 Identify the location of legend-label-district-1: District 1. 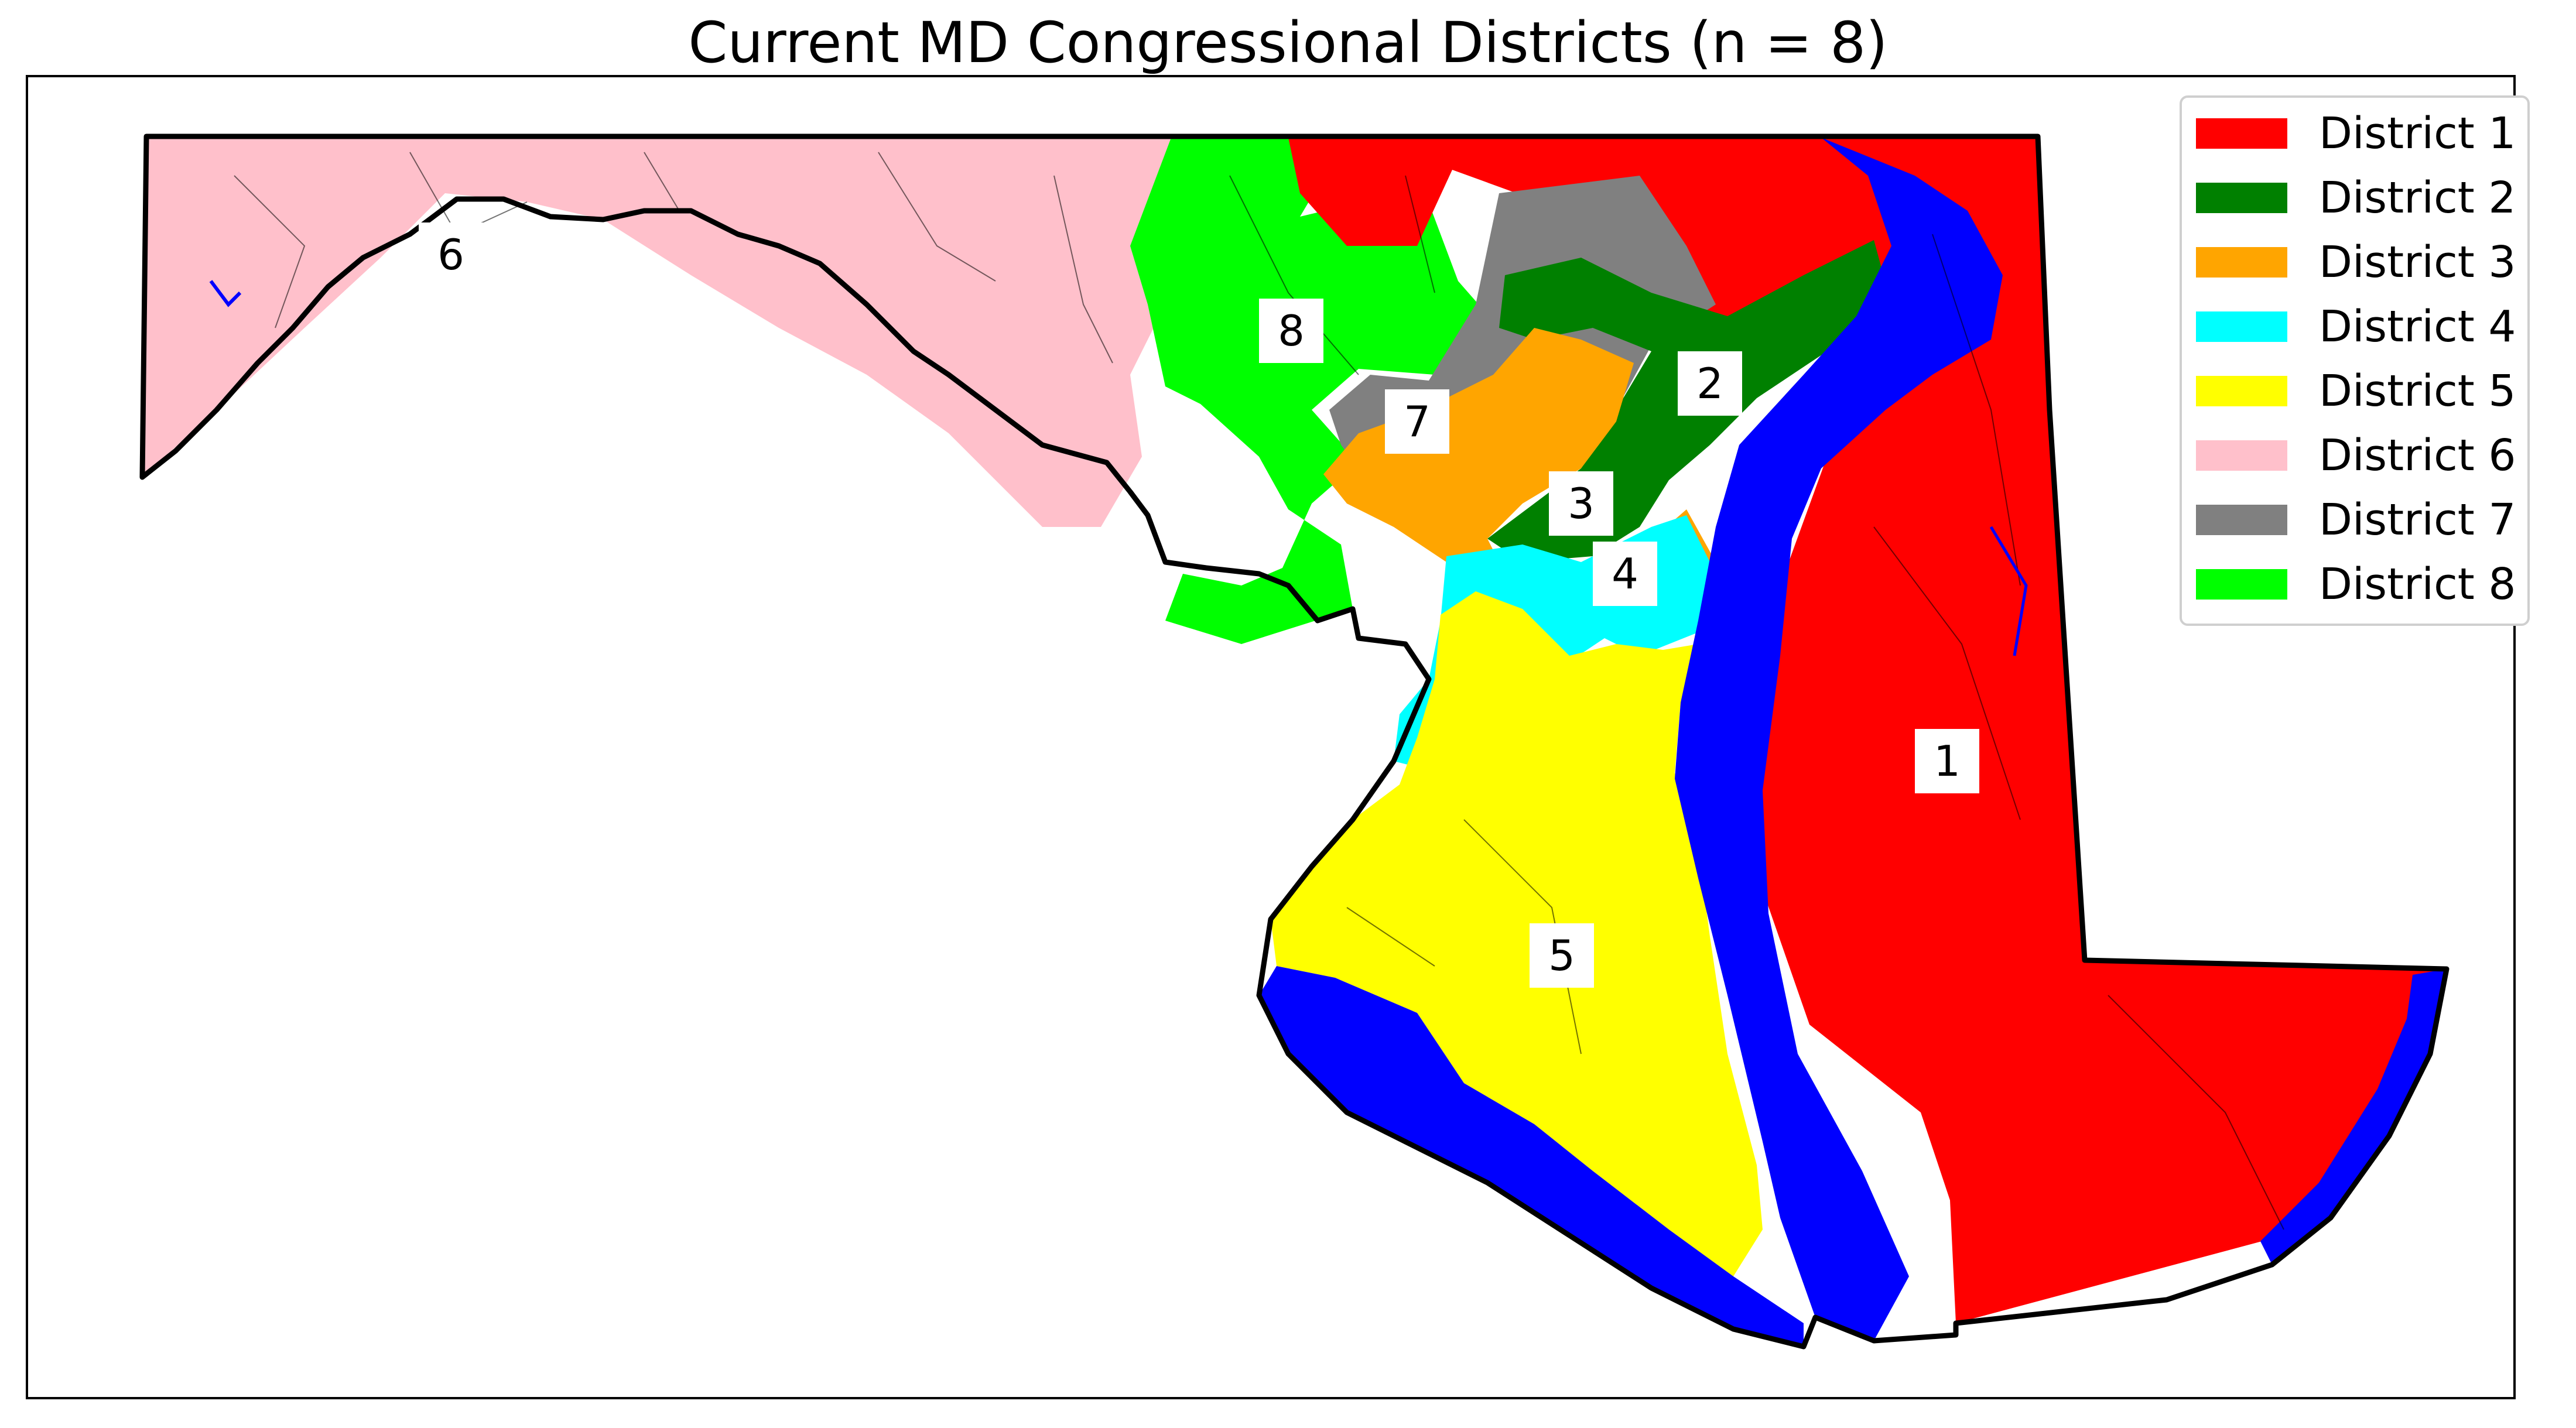
(2417, 133).